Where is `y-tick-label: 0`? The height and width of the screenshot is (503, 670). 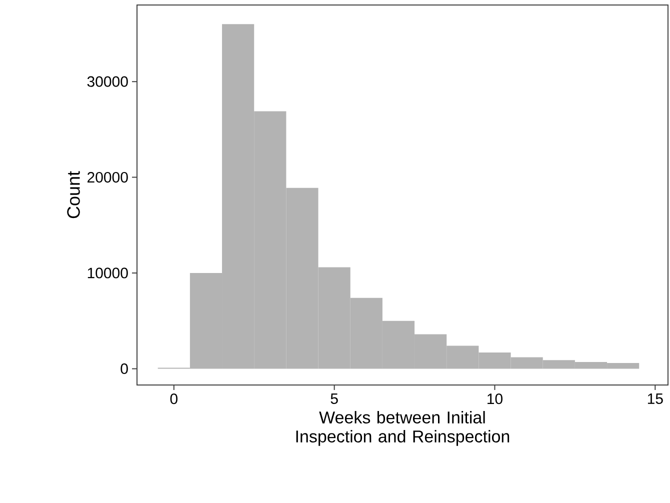
y-tick-label: 0 is located at coordinates (124, 368).